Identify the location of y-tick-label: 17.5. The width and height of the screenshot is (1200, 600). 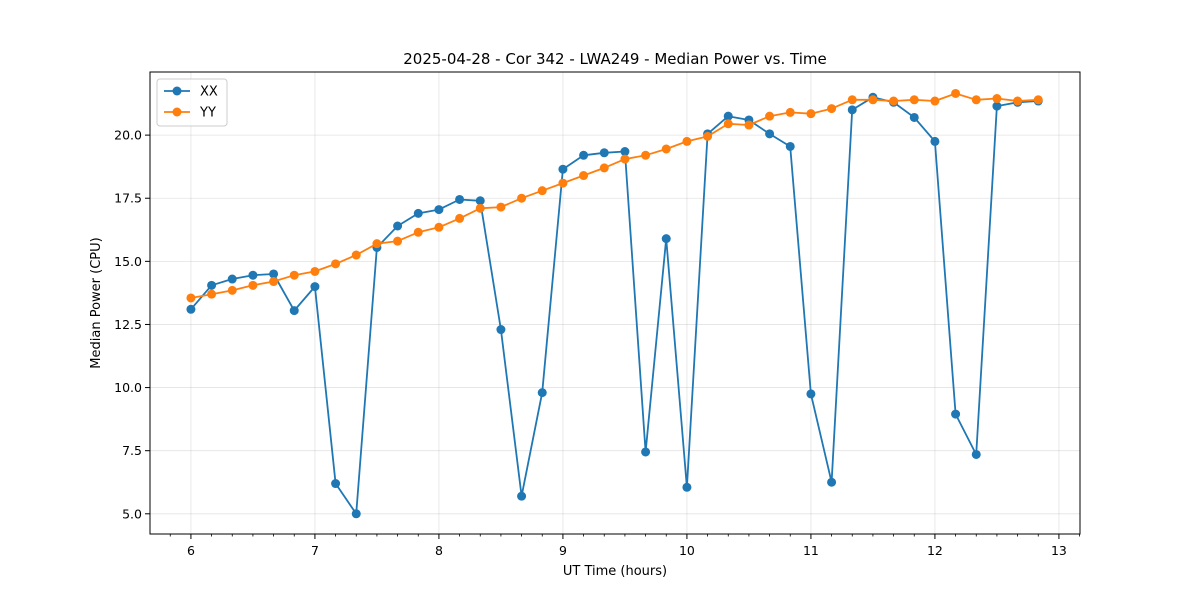
(128, 198).